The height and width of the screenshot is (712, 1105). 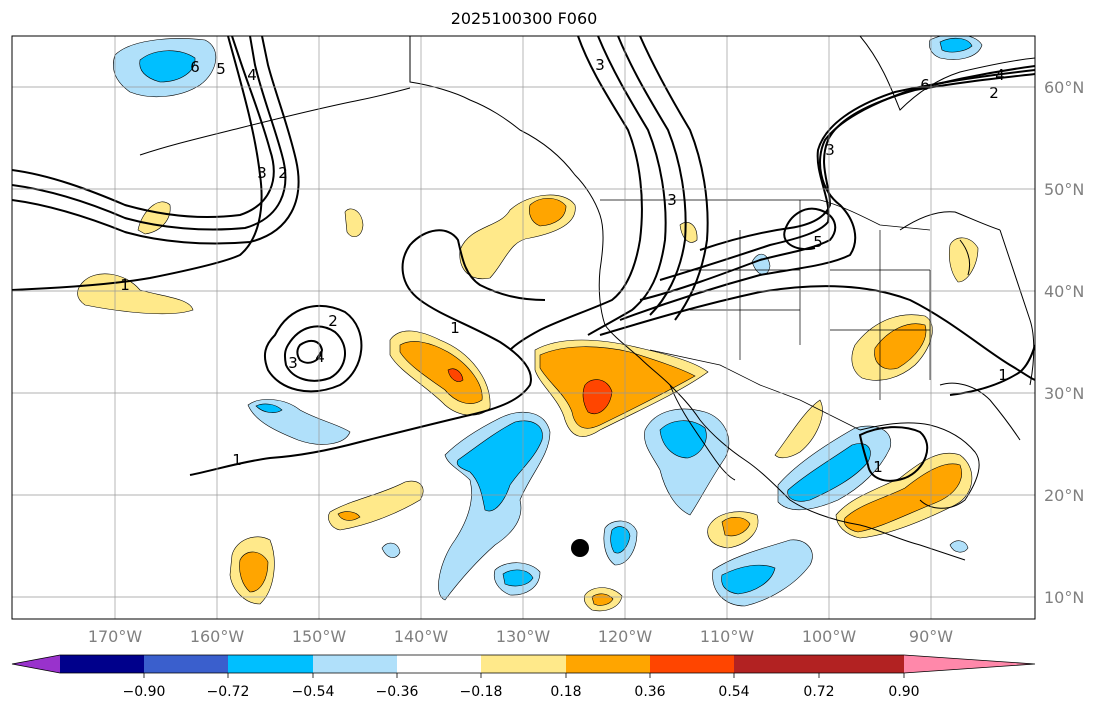 I want to click on lon-label: 160°W, so click(x=217, y=636).